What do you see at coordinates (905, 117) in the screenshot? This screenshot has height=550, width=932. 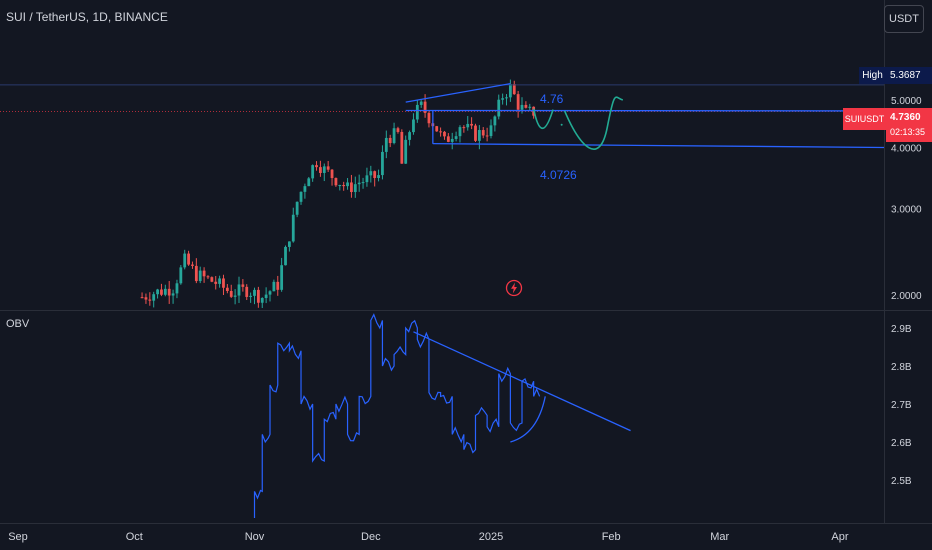 I see `last-price: 4.7360` at bounding box center [905, 117].